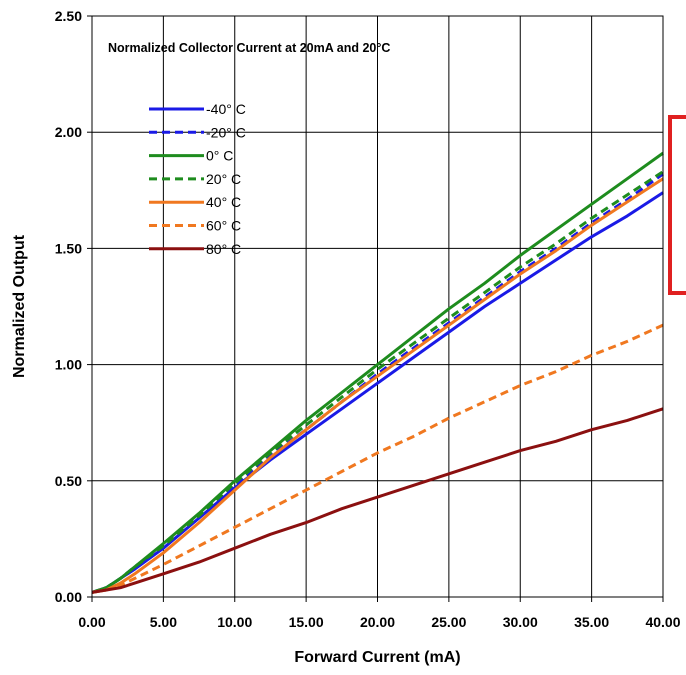 This screenshot has height=675, width=686. What do you see at coordinates (19, 306) in the screenshot?
I see `y-axis-title: Normalized Output` at bounding box center [19, 306].